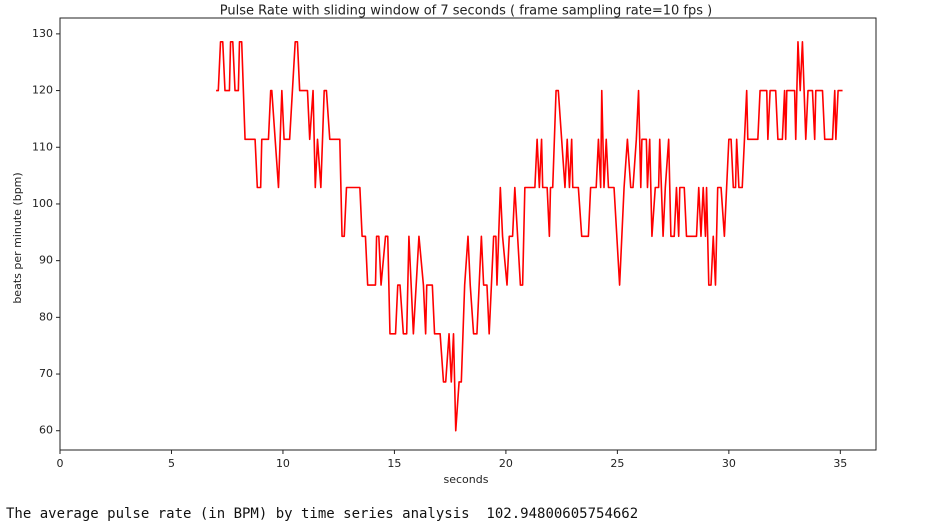 The width and height of the screenshot is (927, 530). Describe the element at coordinates (46, 373) in the screenshot. I see `y-tick-label: 70` at that location.